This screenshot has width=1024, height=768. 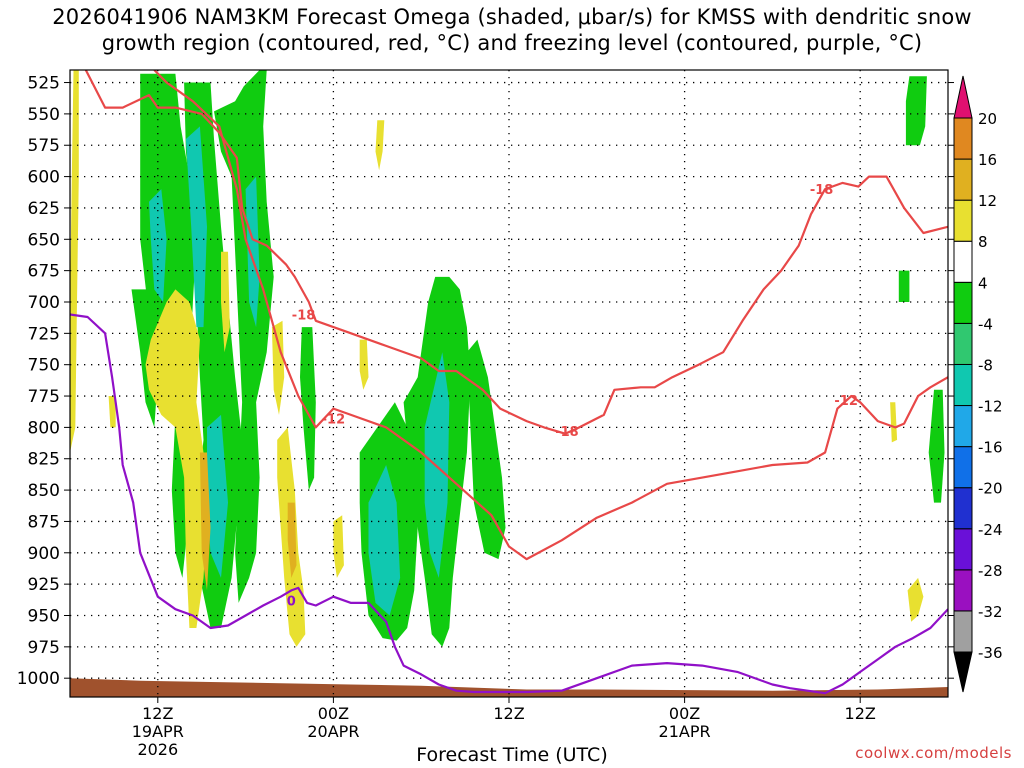 What do you see at coordinates (987, 119) in the screenshot?
I see `colorbar-label: 20` at bounding box center [987, 119].